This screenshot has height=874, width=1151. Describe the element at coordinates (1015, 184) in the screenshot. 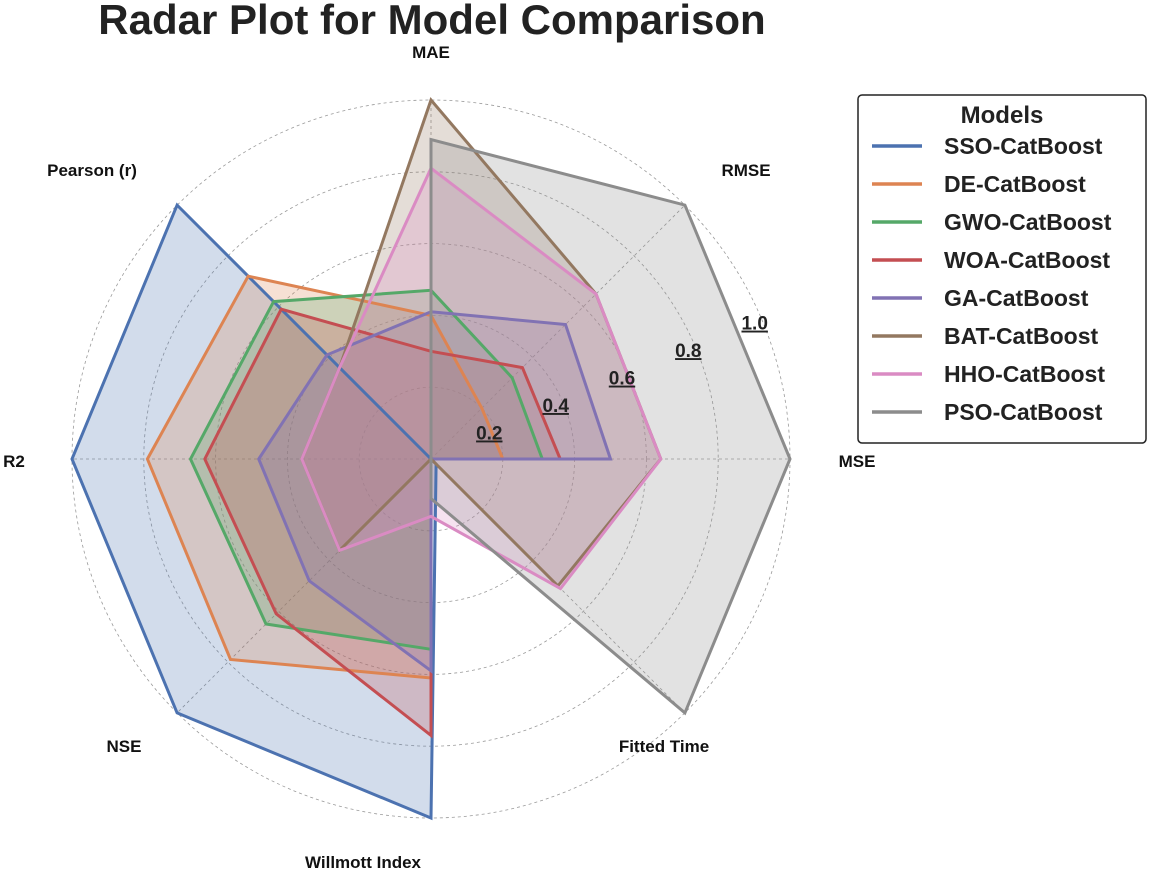

I see `legend-label-de-catboost: DE-CatBoost` at that location.